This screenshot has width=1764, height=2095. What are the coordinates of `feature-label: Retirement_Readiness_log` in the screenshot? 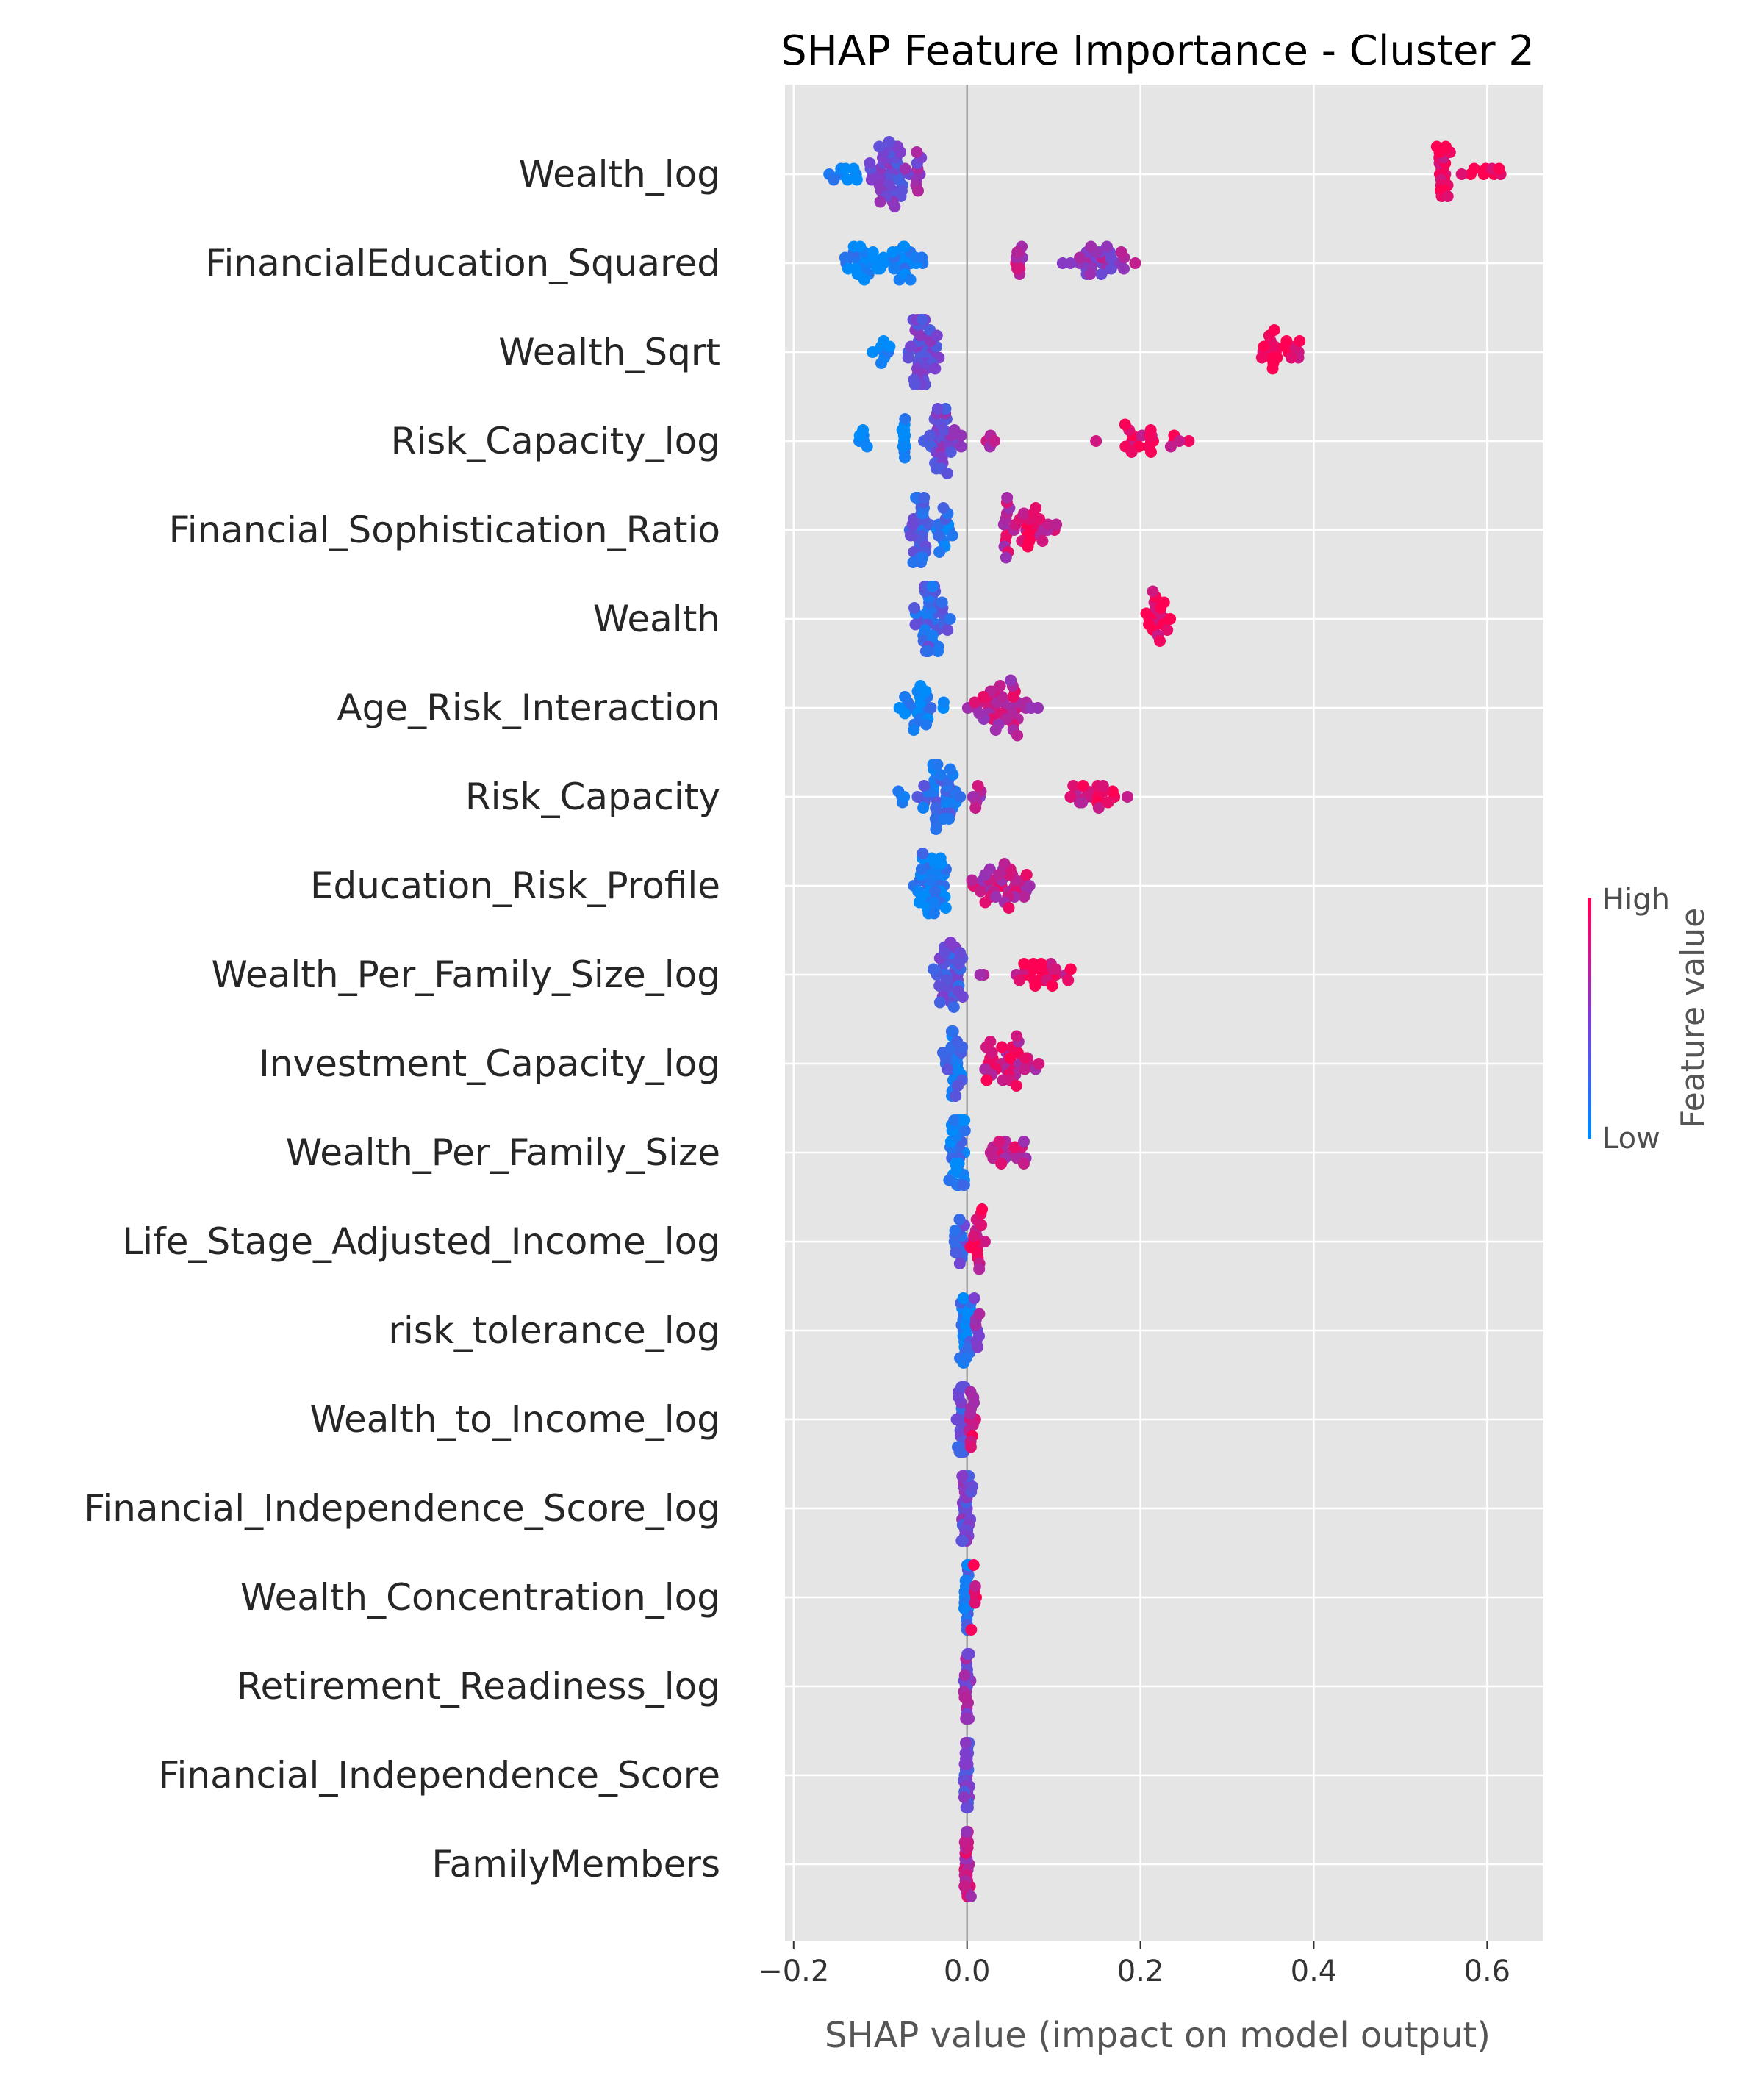 It's located at (478, 1686).